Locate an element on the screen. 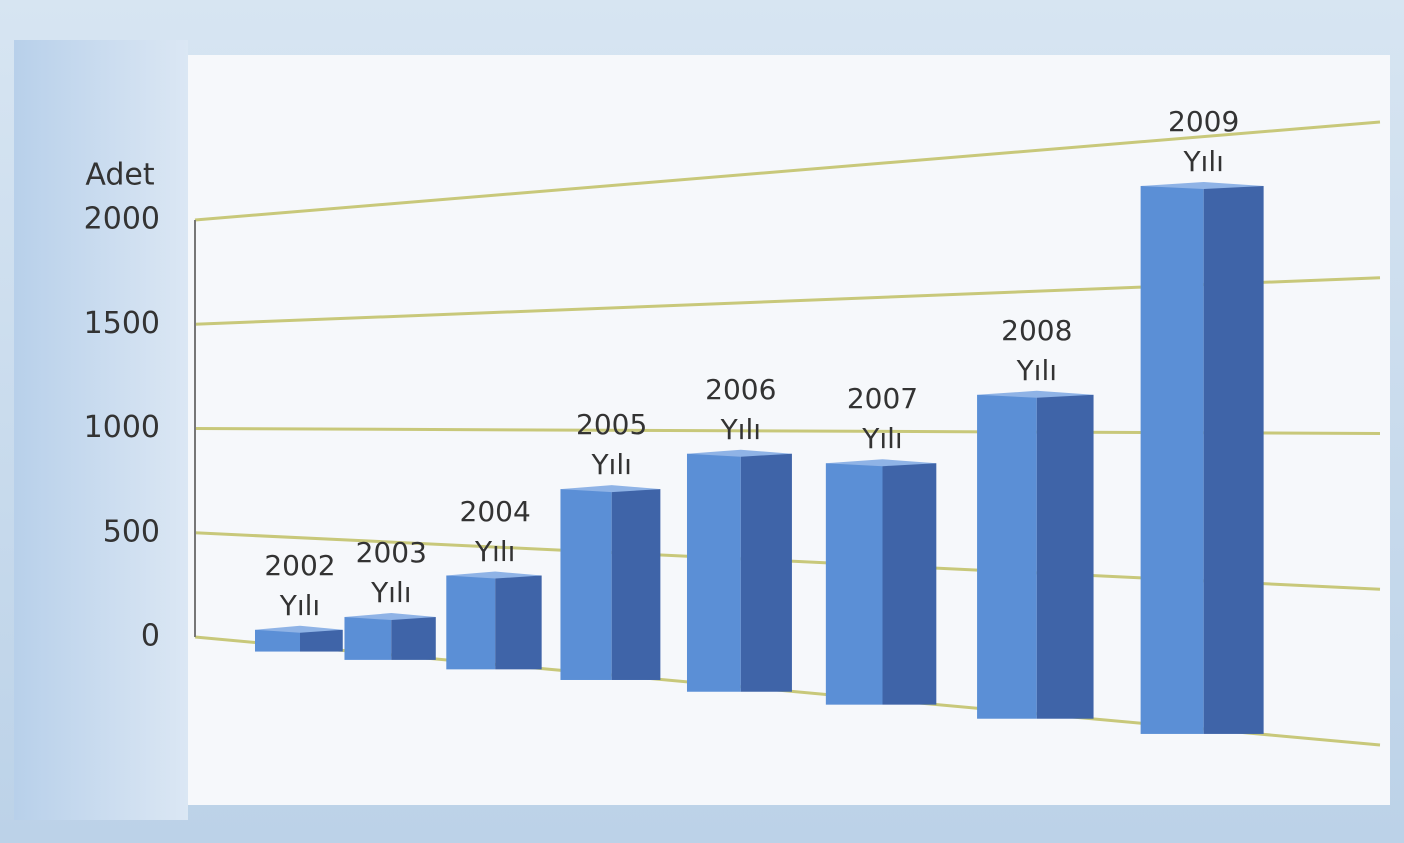  y-axis-label: Adet is located at coordinates (119, 175).